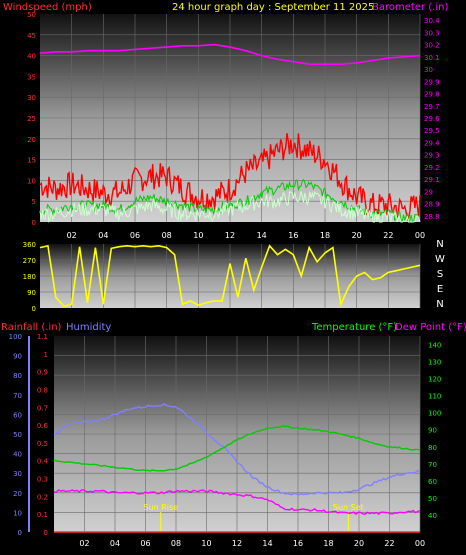  I want to click on barometer-tick-label: 29.3, so click(432, 156).